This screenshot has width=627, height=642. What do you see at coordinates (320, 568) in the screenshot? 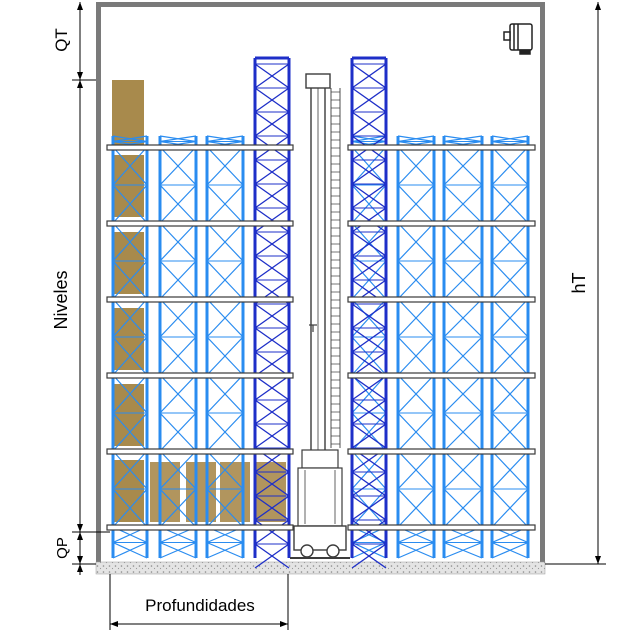
I see `floor-slab` at bounding box center [320, 568].